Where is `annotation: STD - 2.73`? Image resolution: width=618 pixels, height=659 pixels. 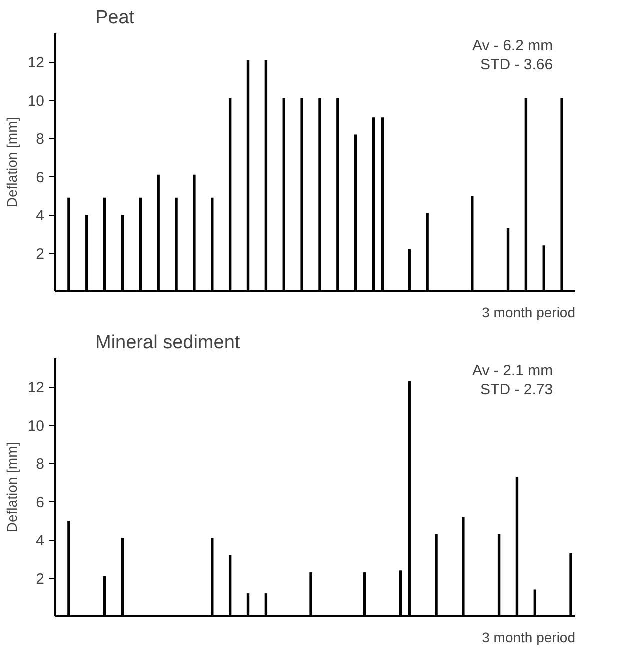
annotation: STD - 2.73 is located at coordinates (517, 389).